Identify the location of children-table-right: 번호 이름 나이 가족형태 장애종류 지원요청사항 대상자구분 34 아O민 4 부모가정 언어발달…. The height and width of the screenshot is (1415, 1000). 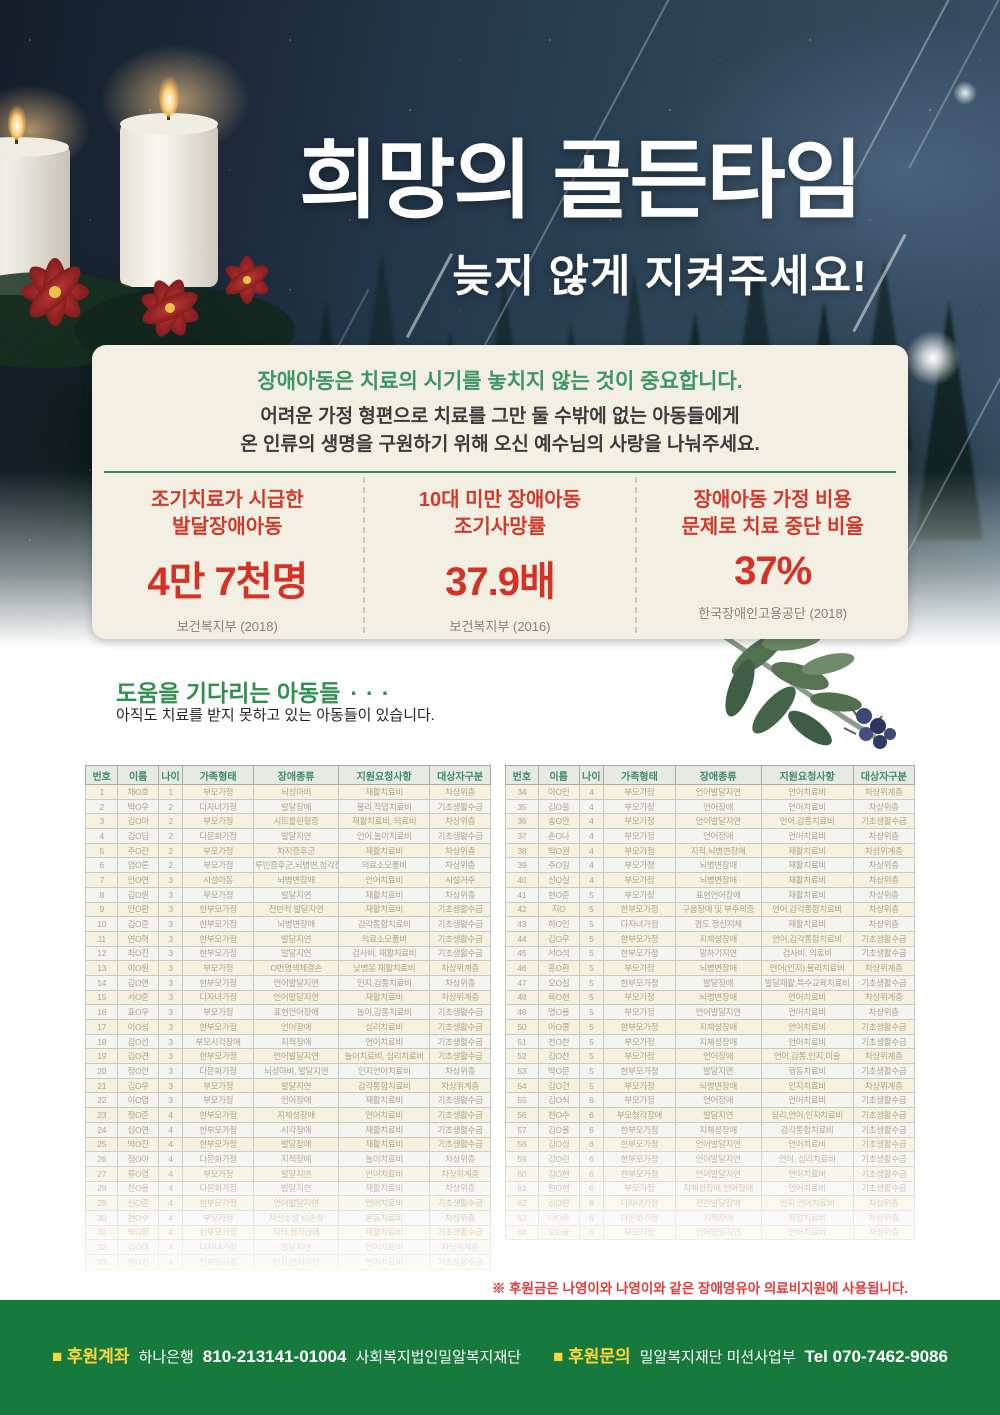
(710, 1020).